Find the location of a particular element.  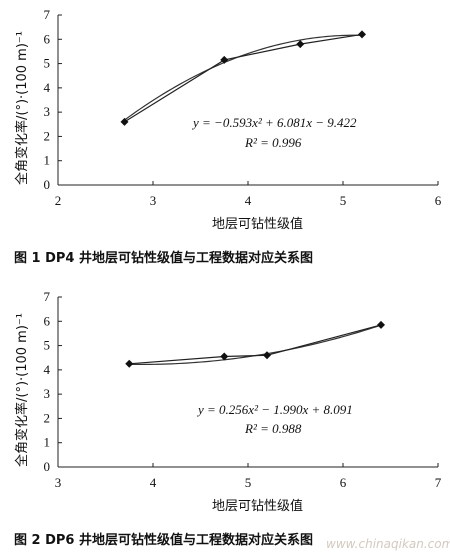

chart-1-x-tick-label: 6 is located at coordinates (438, 200).